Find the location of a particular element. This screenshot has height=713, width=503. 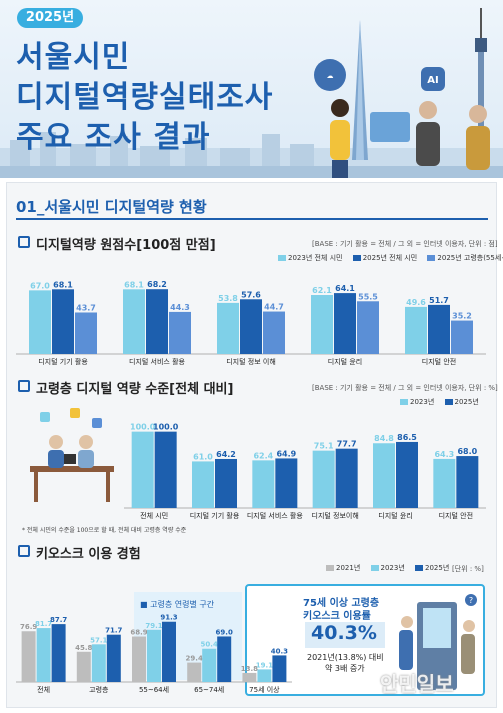

tower-illustration is located at coordinates (360, 90).